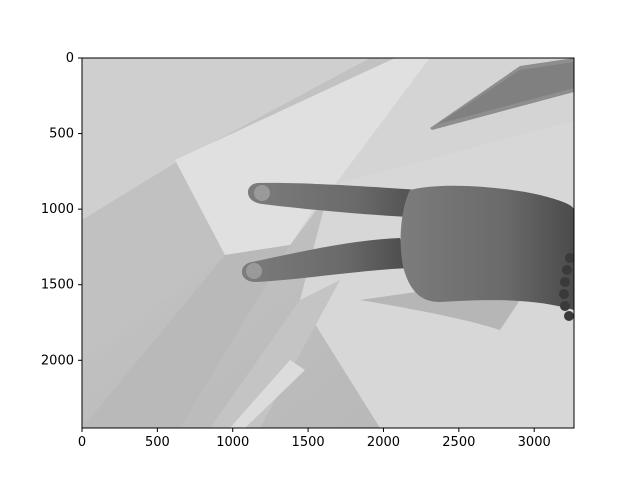 Image resolution: width=640 pixels, height=480 pixels. Describe the element at coordinates (458, 442) in the screenshot. I see `x-tick-label: 2500` at that location.